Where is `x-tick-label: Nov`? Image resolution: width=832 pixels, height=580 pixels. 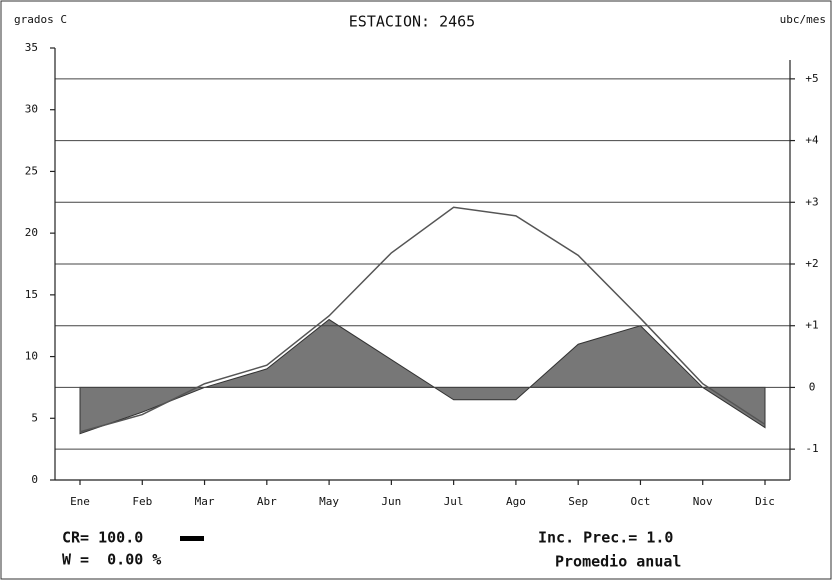 x-tick-label: Nov is located at coordinates (703, 501).